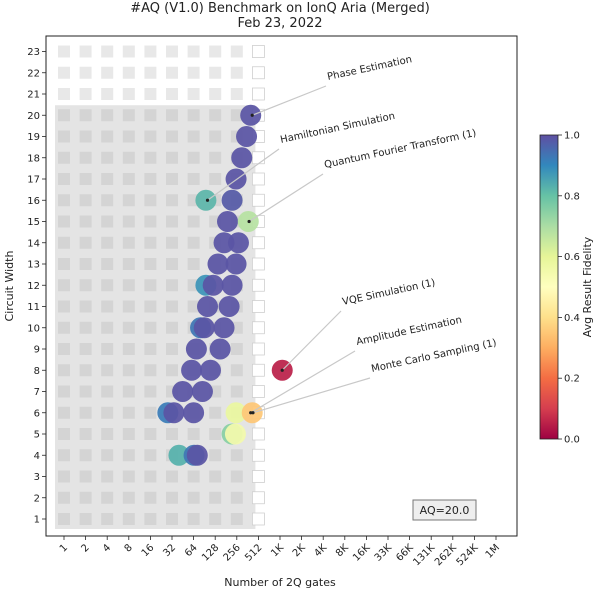  What do you see at coordinates (225, 285) in the screenshot?
I see `data-points` at bounding box center [225, 285].